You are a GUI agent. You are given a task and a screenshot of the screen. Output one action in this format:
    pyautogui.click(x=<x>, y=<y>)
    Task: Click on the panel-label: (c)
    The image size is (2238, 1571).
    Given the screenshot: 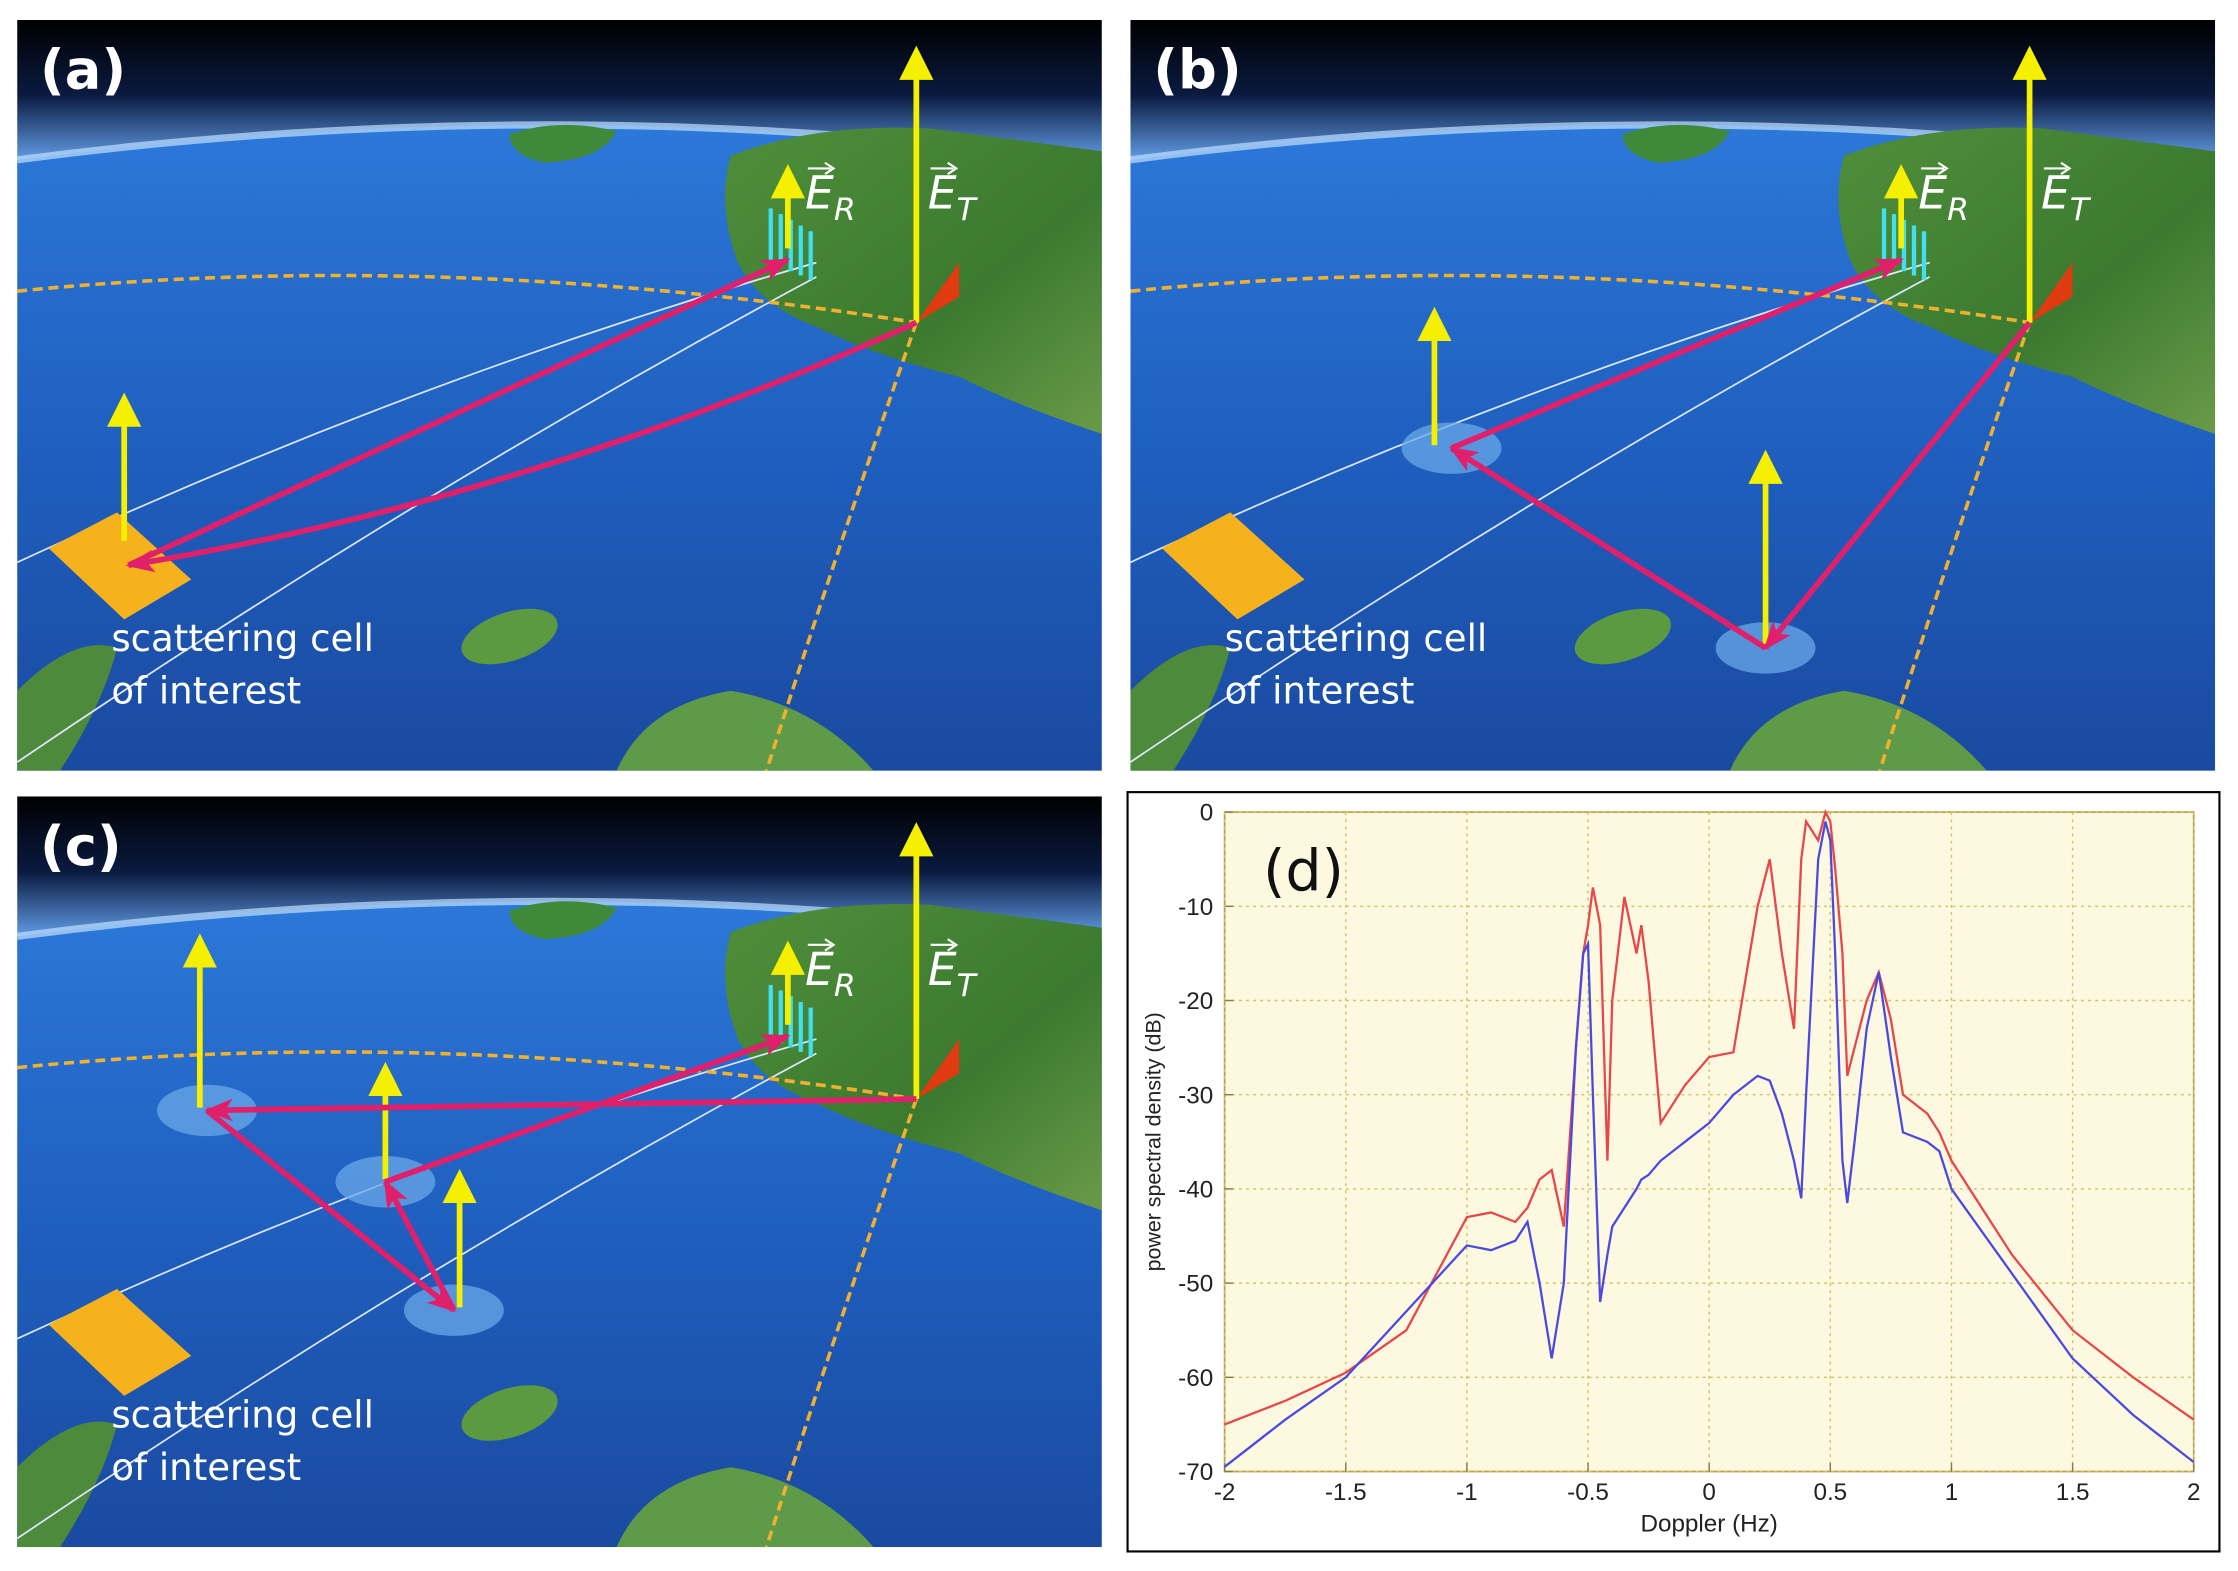 What is the action you would take?
    pyautogui.click(x=81, y=846)
    